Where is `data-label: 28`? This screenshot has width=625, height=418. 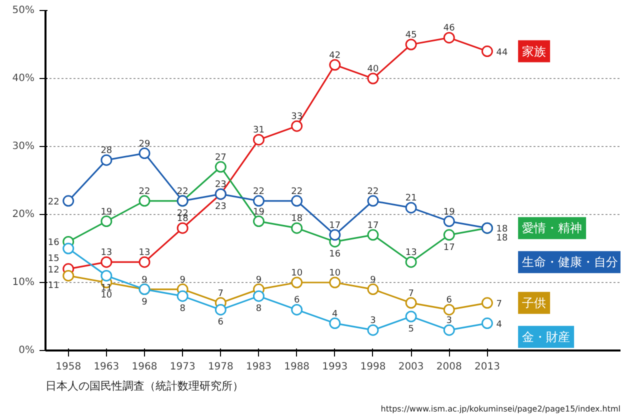
data-label: 28 is located at coordinates (106, 151).